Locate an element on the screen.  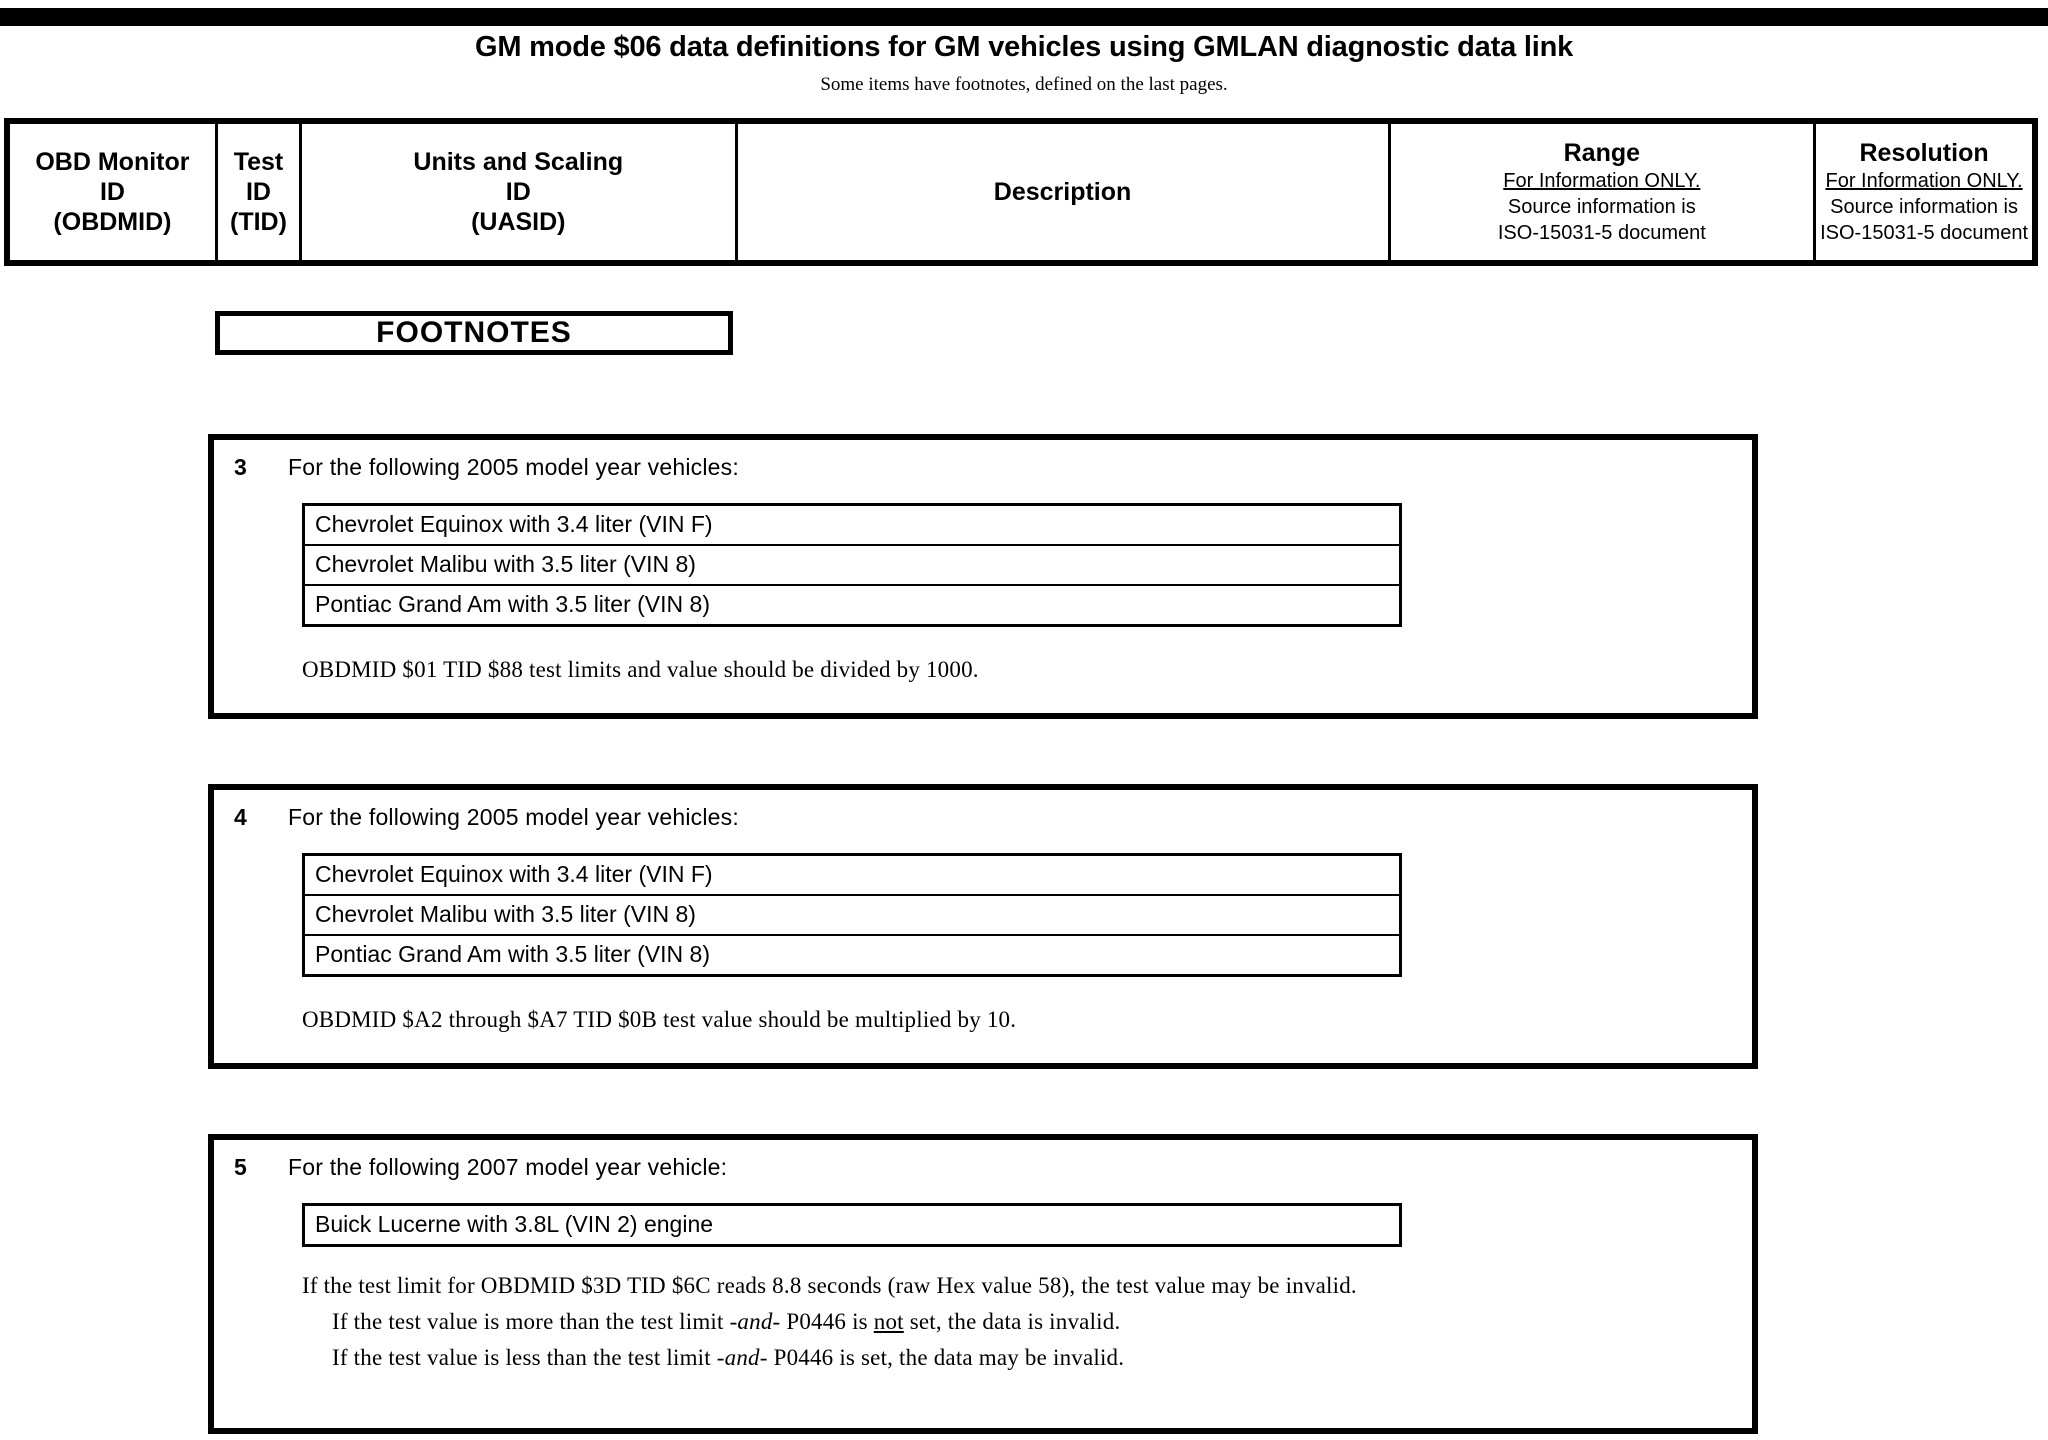
footnote-3-vehicle-1: Chevrolet Equinox with 3.4 liter (VIN F) is located at coordinates (852, 525).